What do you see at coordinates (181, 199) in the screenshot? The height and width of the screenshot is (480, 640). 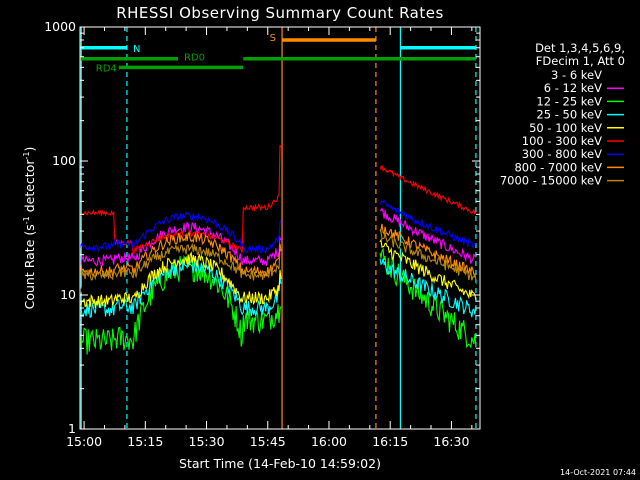 I see `series-line-100-300-kev-a` at bounding box center [181, 199].